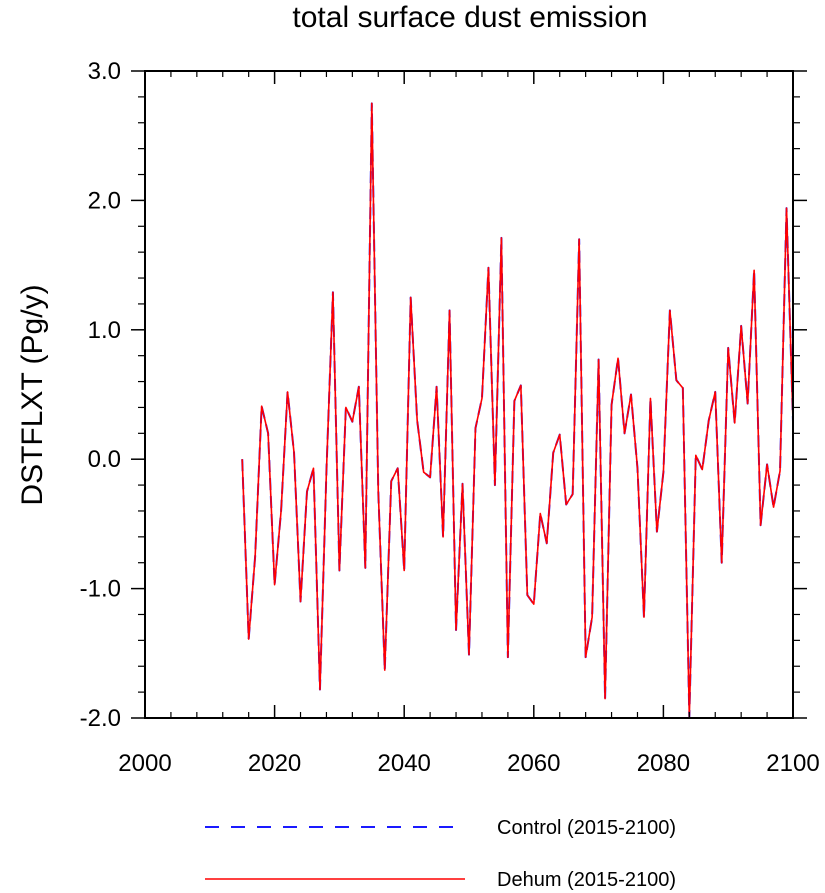 Image resolution: width=825 pixels, height=893 pixels. Describe the element at coordinates (100, 589) in the screenshot. I see `y-tick-label: -1.0` at that location.